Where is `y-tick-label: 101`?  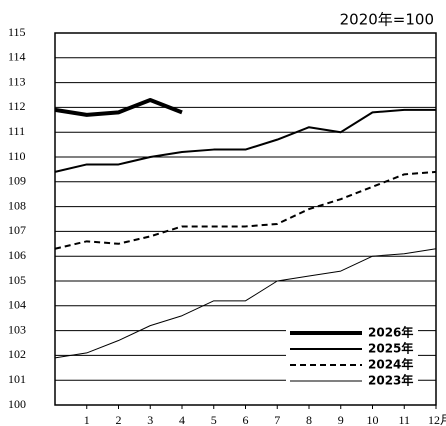
y-tick-label: 101 is located at coordinates (17, 379).